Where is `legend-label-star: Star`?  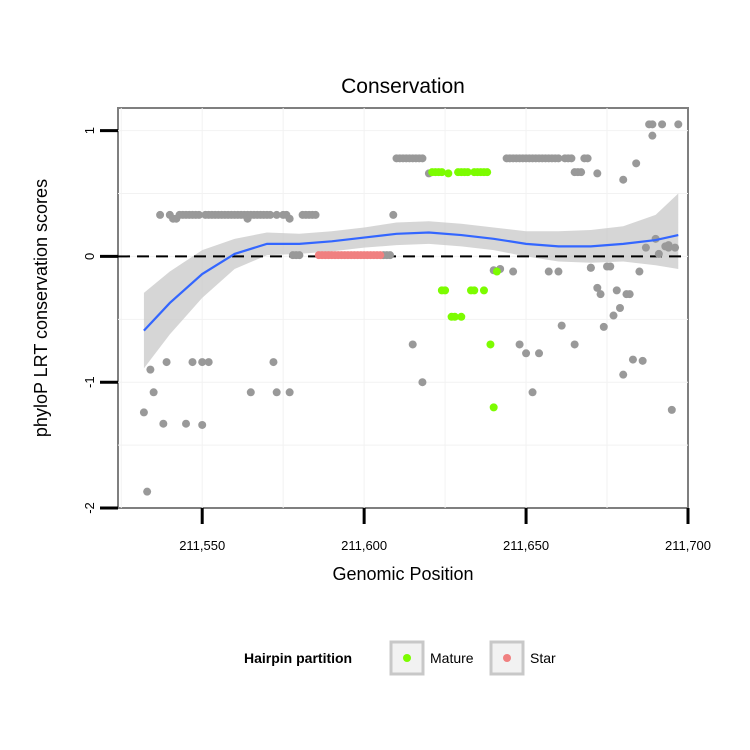
legend-label-star: Star is located at coordinates (543, 658).